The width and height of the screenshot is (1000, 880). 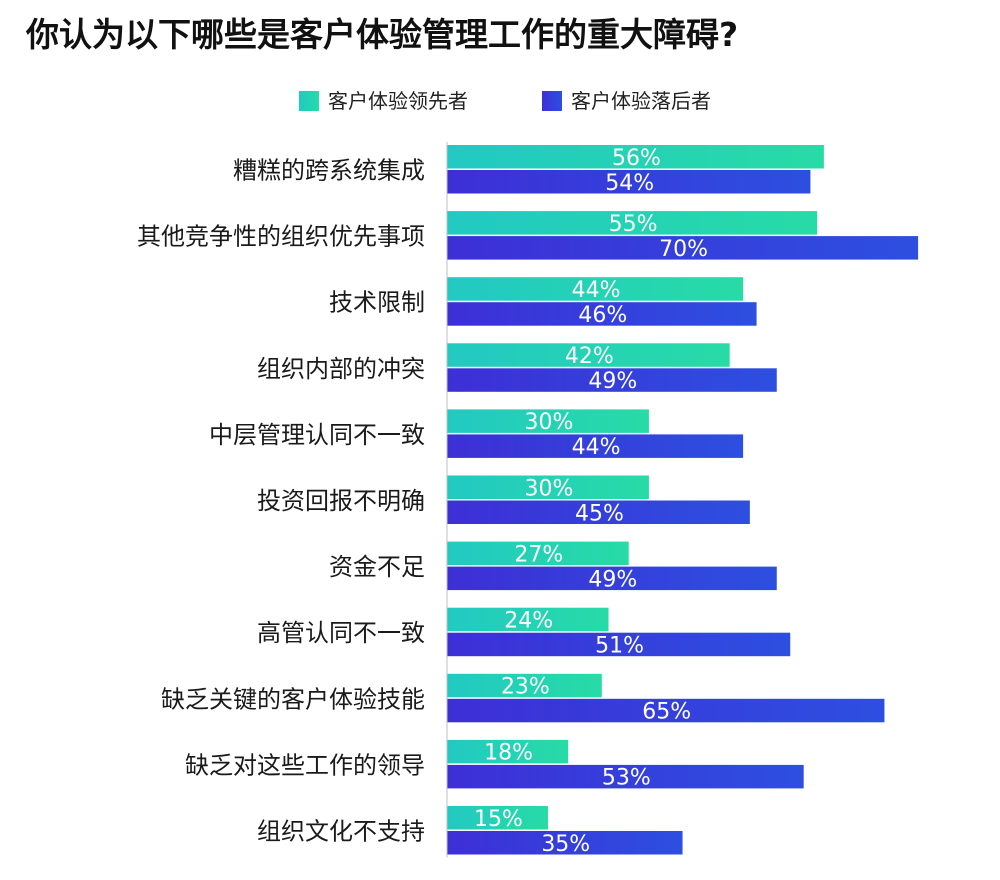 What do you see at coordinates (317, 435) in the screenshot?
I see `category-label: 中层管理认同不一致` at bounding box center [317, 435].